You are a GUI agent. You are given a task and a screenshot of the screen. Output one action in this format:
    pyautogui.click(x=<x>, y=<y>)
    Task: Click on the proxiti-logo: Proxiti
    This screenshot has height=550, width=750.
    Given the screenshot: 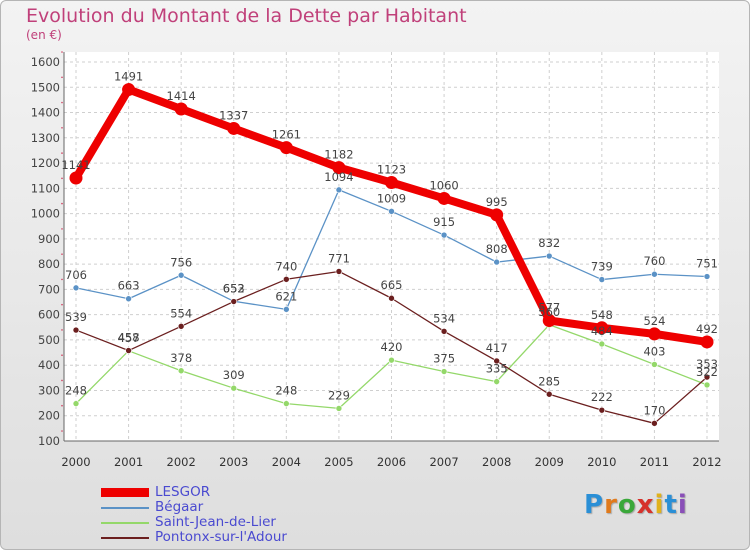 What is the action you would take?
    pyautogui.click(x=636, y=505)
    